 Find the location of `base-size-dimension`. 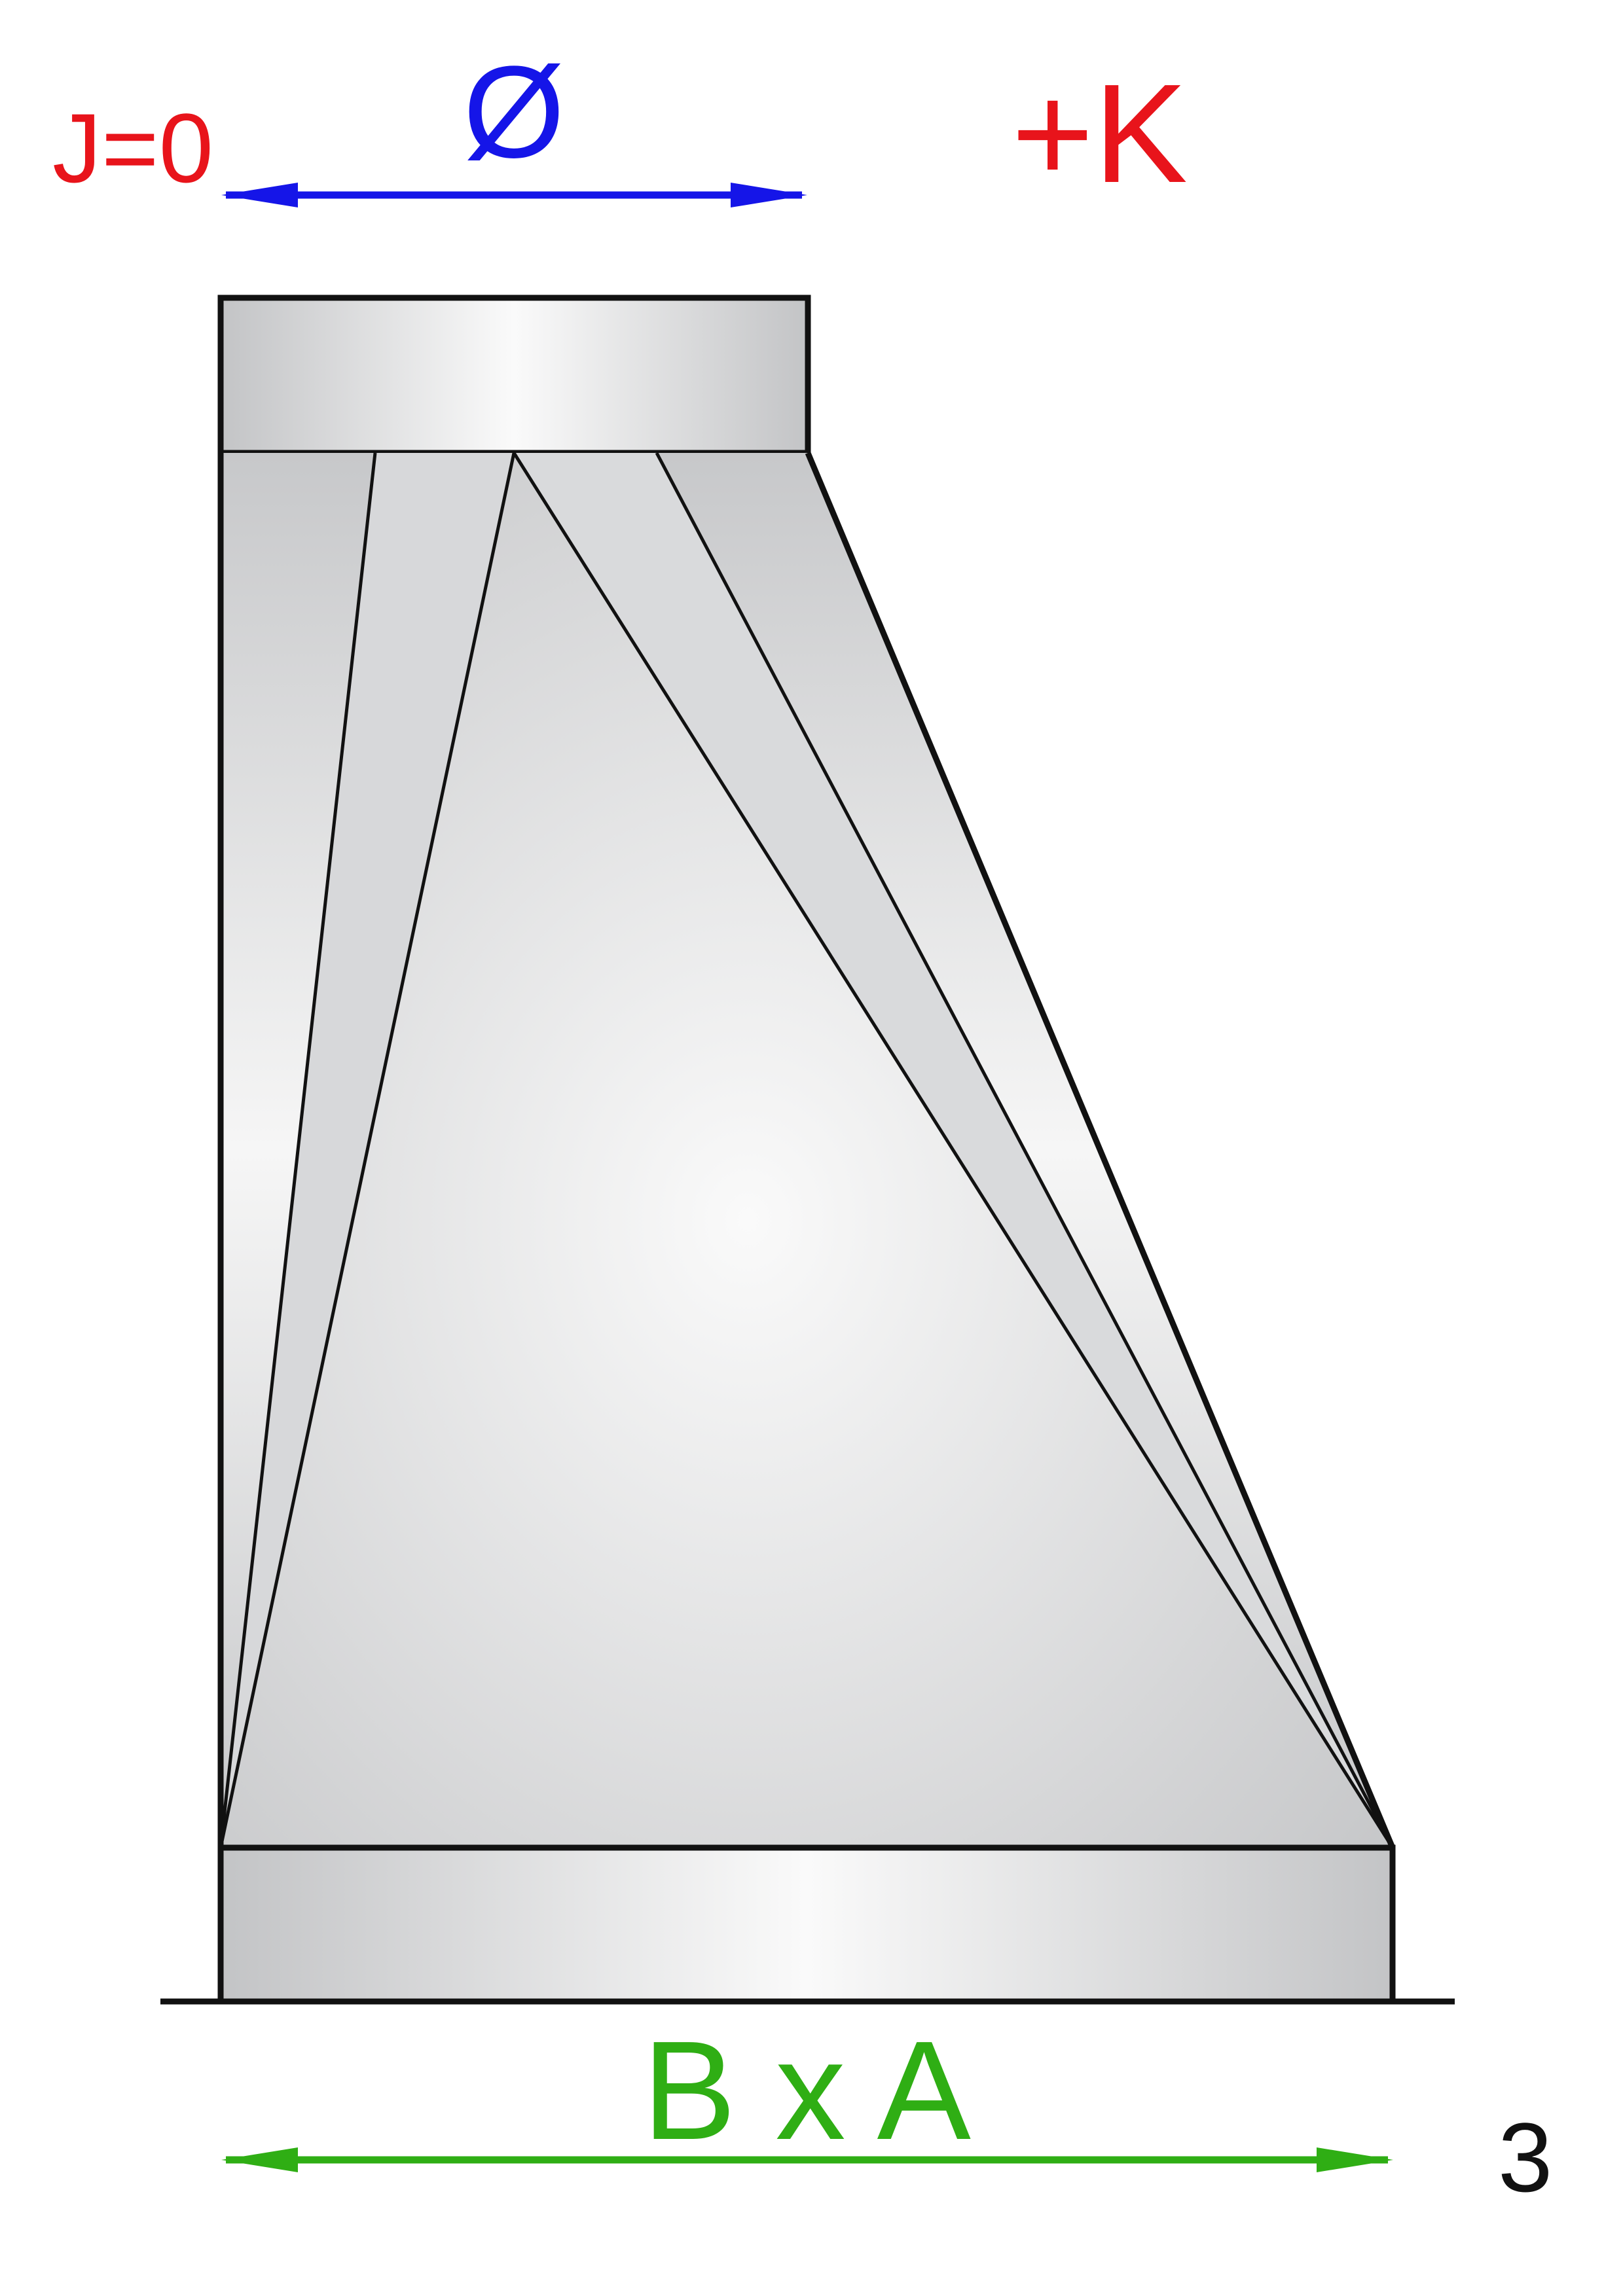

base-size-dimension is located at coordinates (807, 2159).